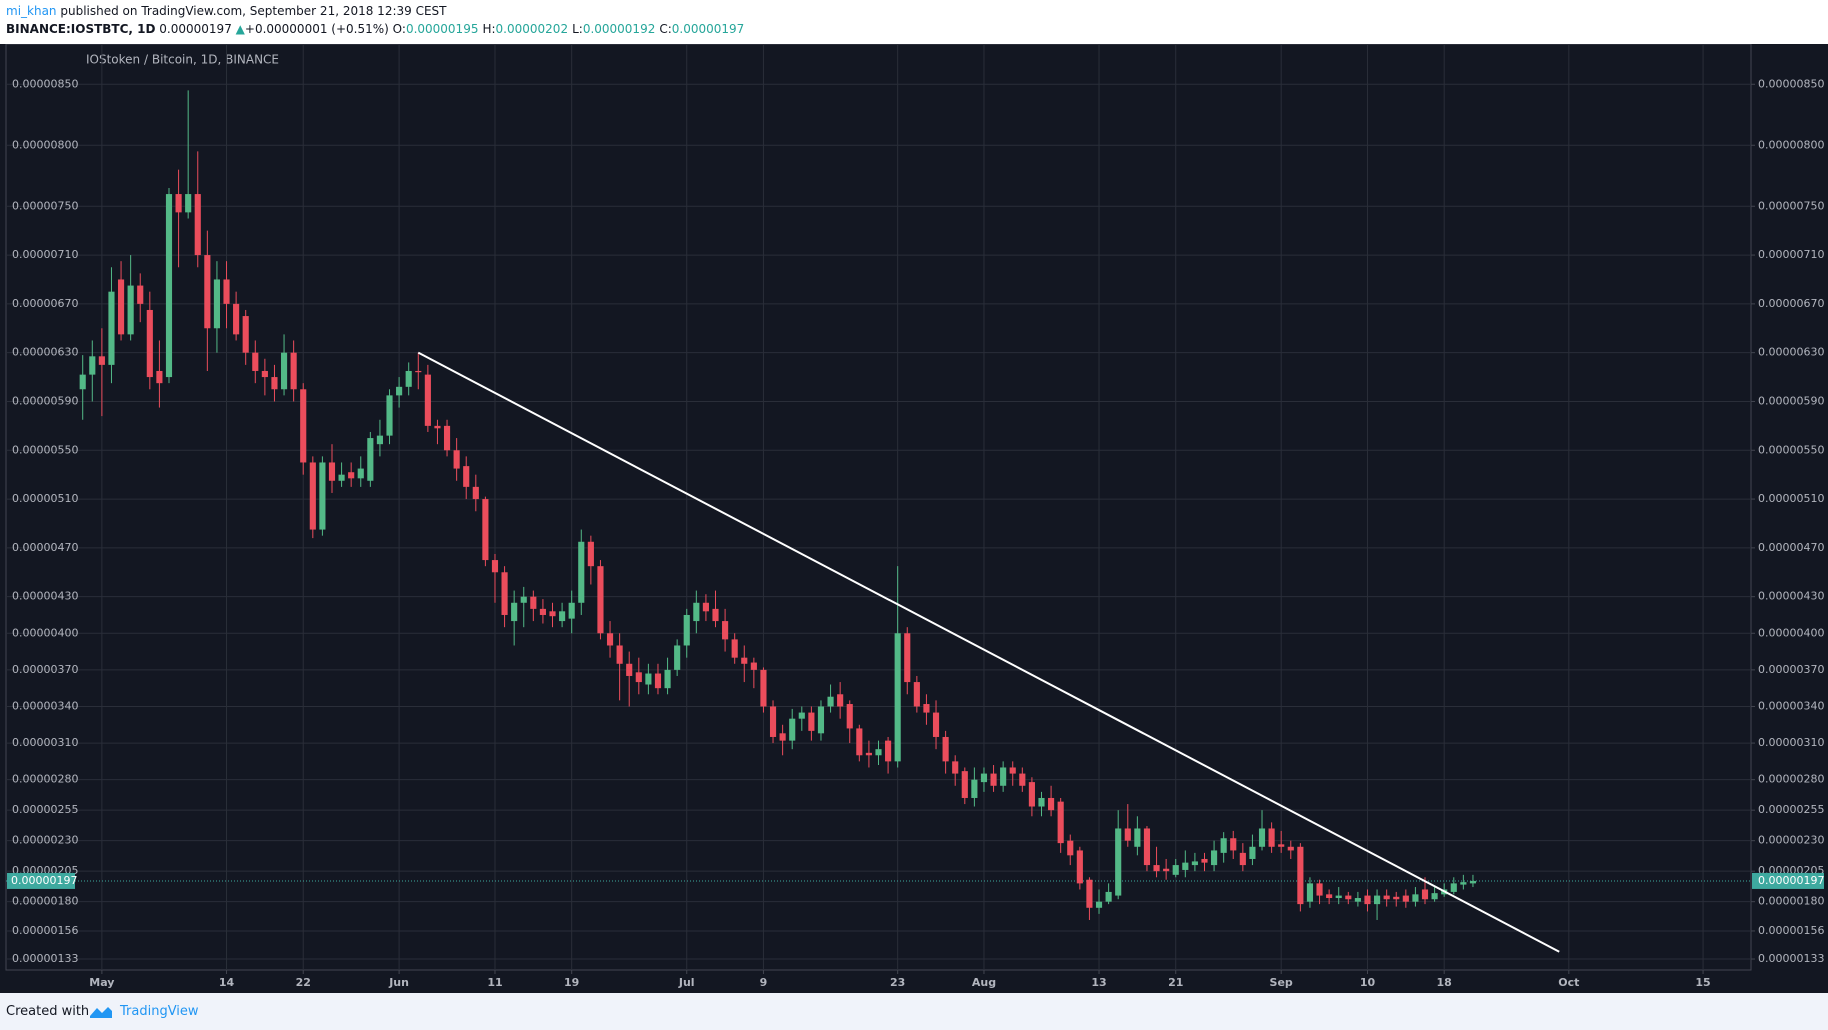 The width and height of the screenshot is (1828, 1030). Describe the element at coordinates (101, 1012) in the screenshot. I see `logo-shape` at that location.